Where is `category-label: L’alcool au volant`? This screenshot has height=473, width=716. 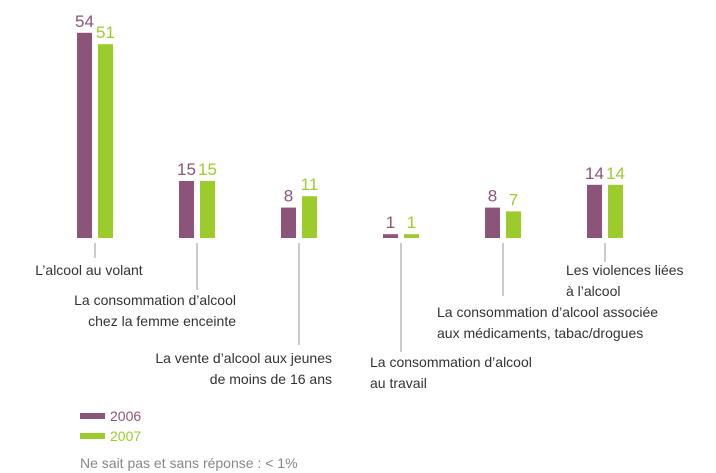 category-label: L’alcool au volant is located at coordinates (89, 270).